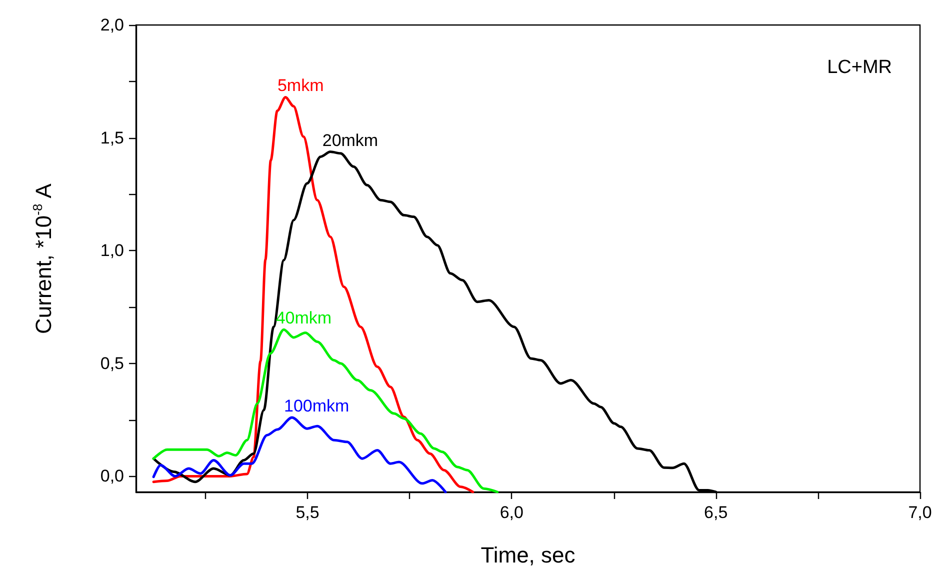 This screenshot has height=579, width=937. What do you see at coordinates (300, 86) in the screenshot?
I see `series-label: 5mkm` at bounding box center [300, 86].